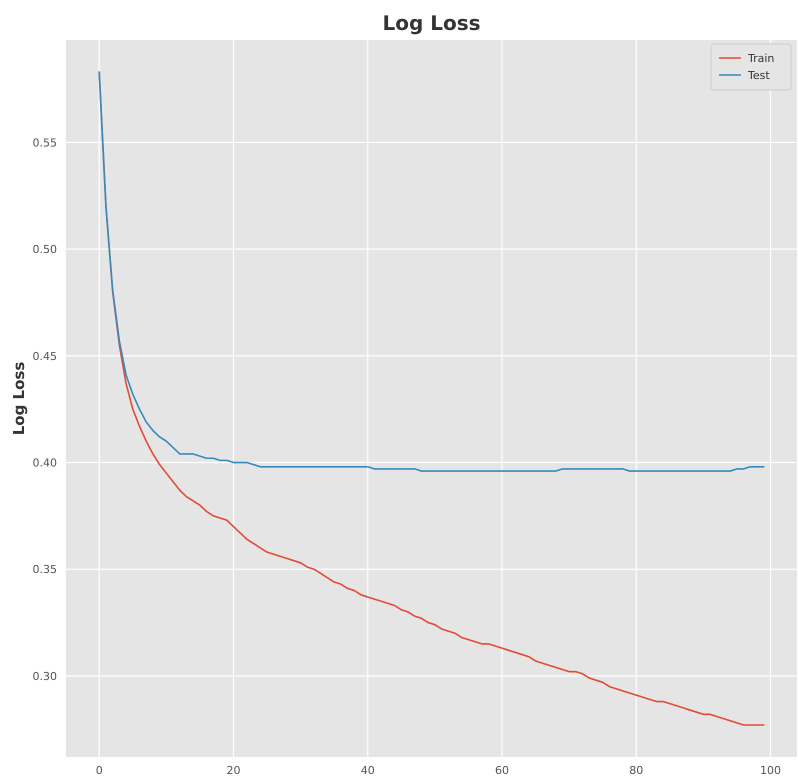 This screenshot has height=780, width=798. I want to click on chart-title: Log Loss, so click(431, 23).